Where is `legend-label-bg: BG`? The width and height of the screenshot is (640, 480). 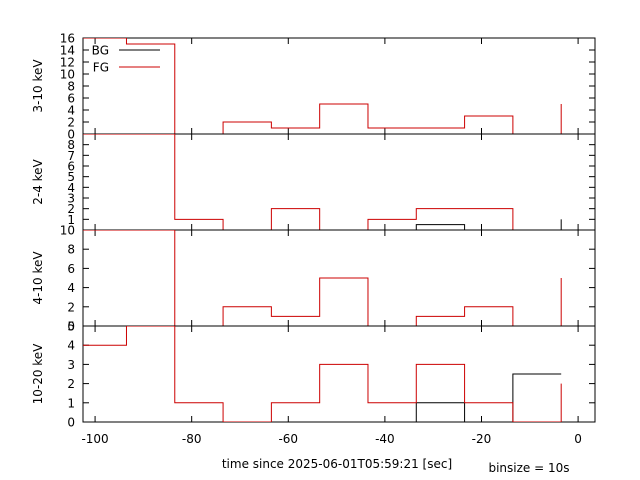
legend-label-bg: BG is located at coordinates (100, 51).